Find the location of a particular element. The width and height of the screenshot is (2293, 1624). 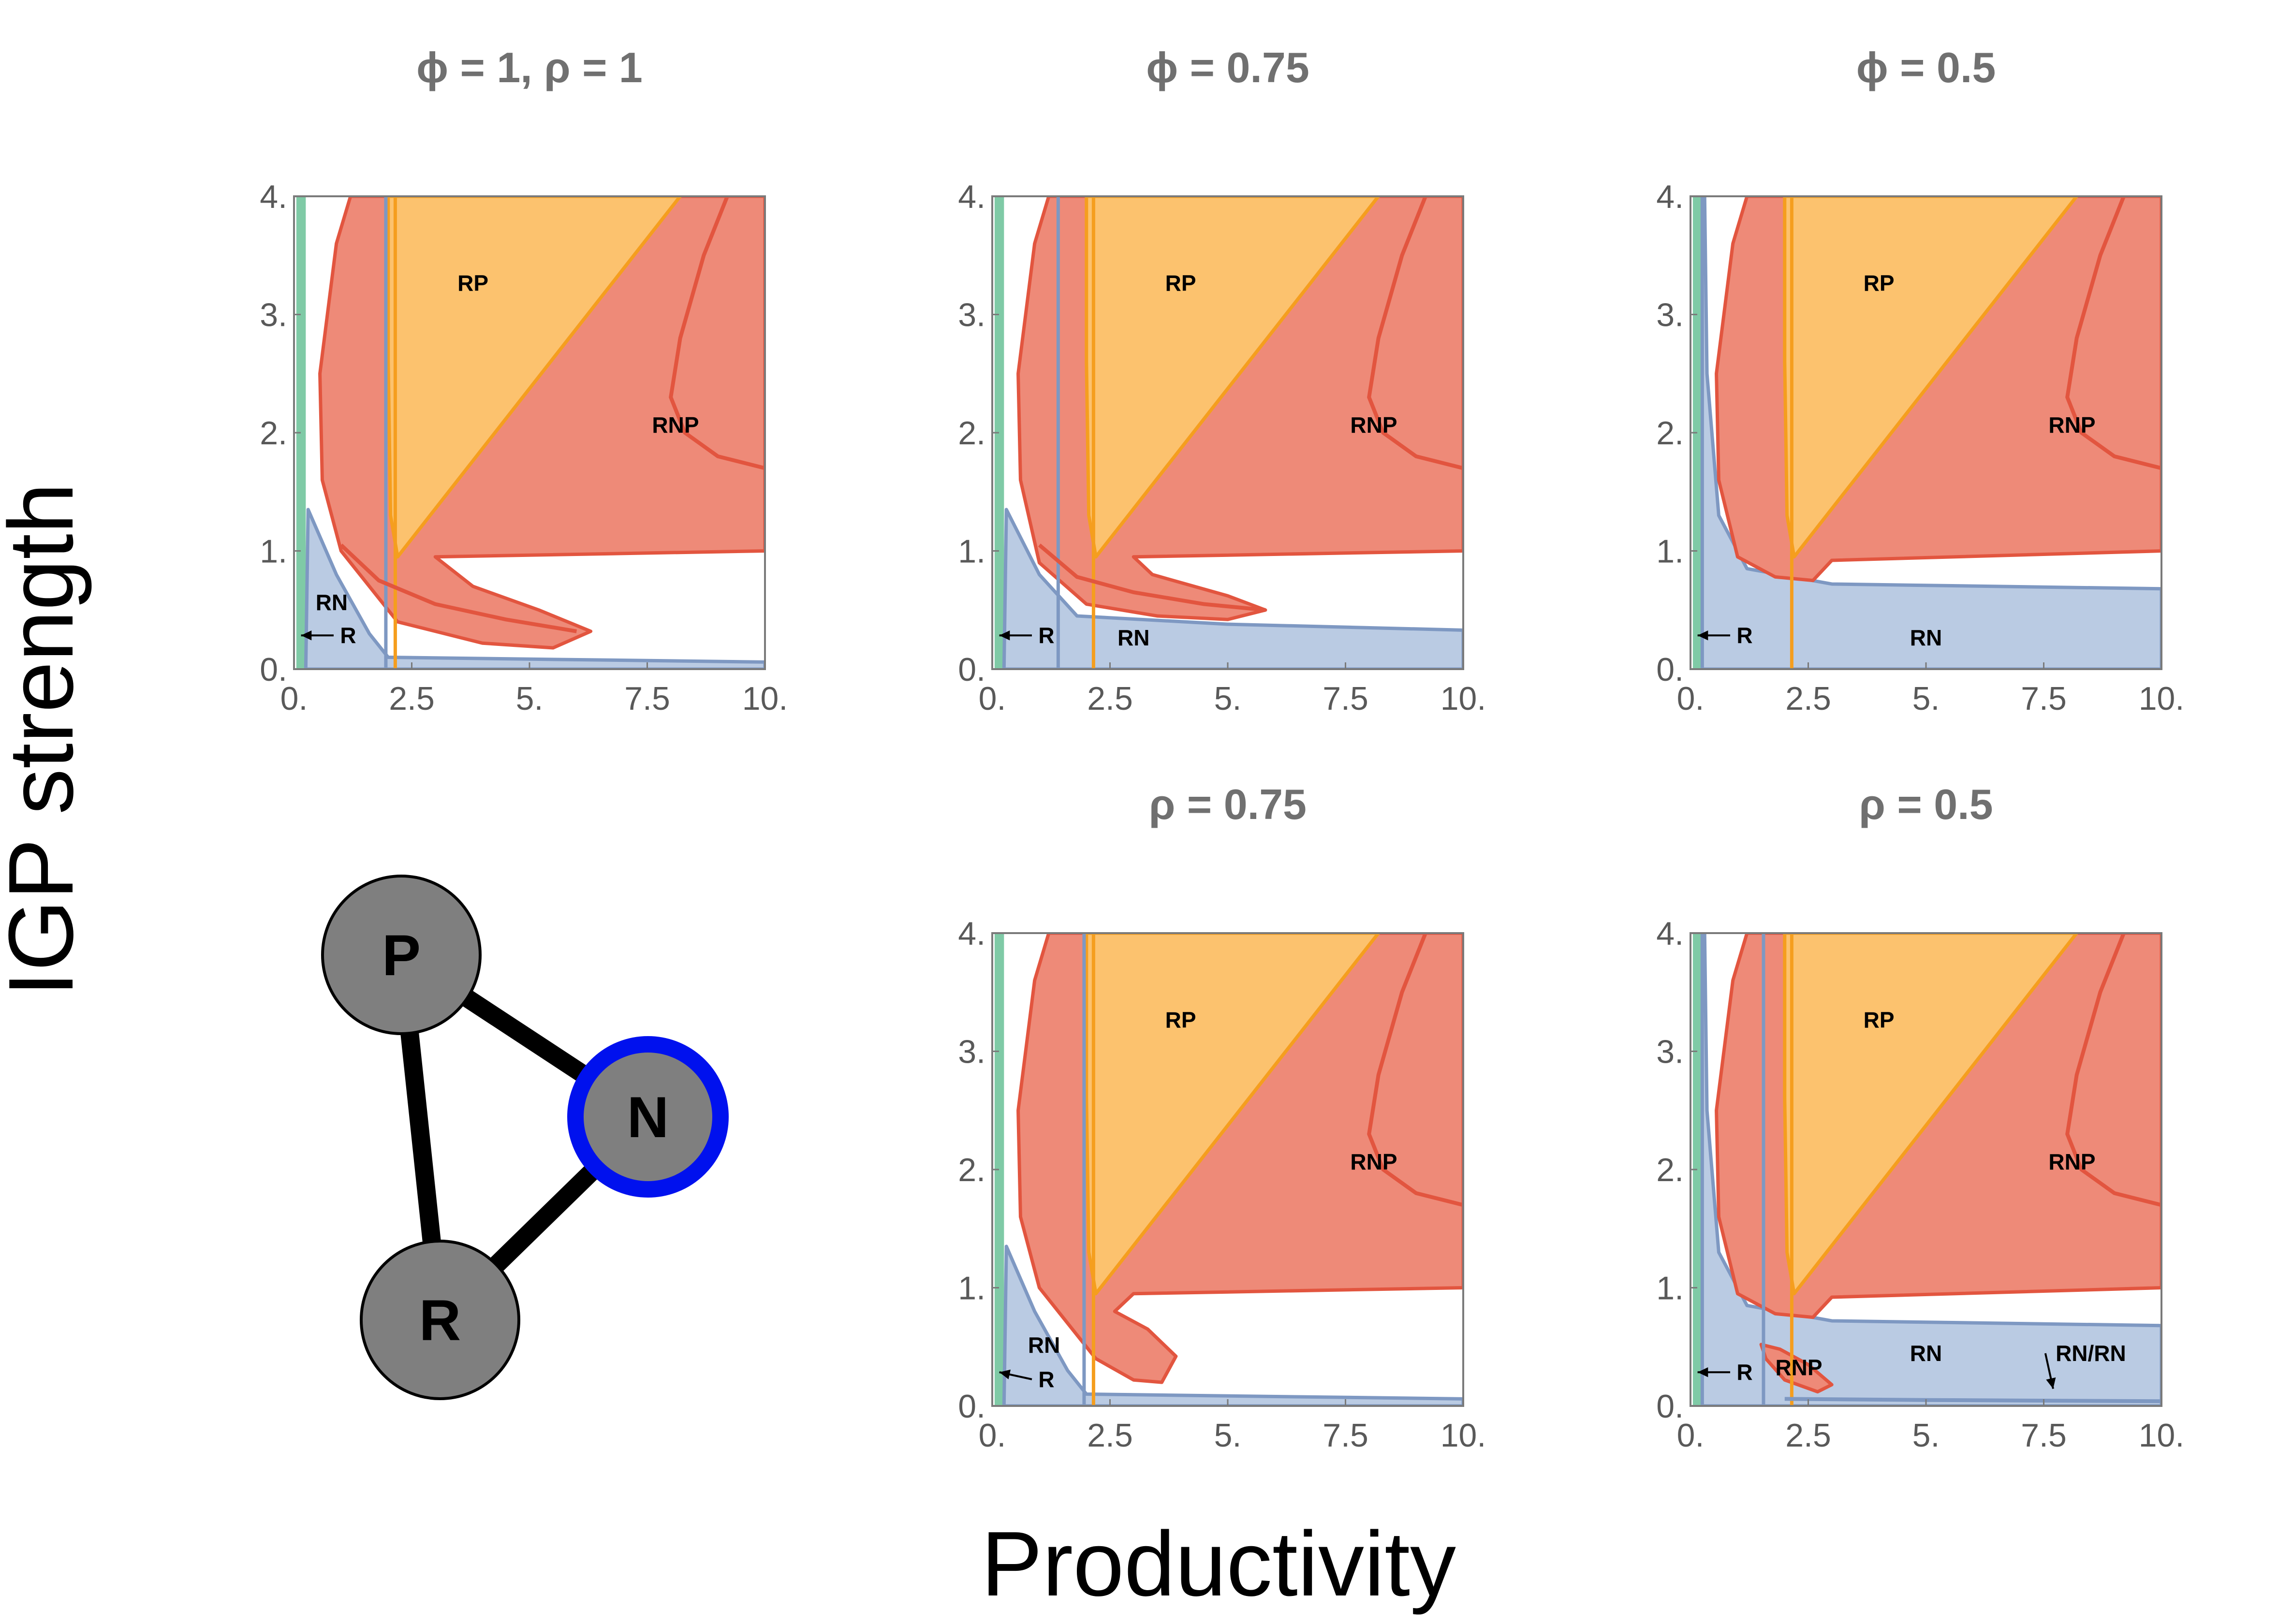

region-label: RN/RN is located at coordinates (2091, 1354).